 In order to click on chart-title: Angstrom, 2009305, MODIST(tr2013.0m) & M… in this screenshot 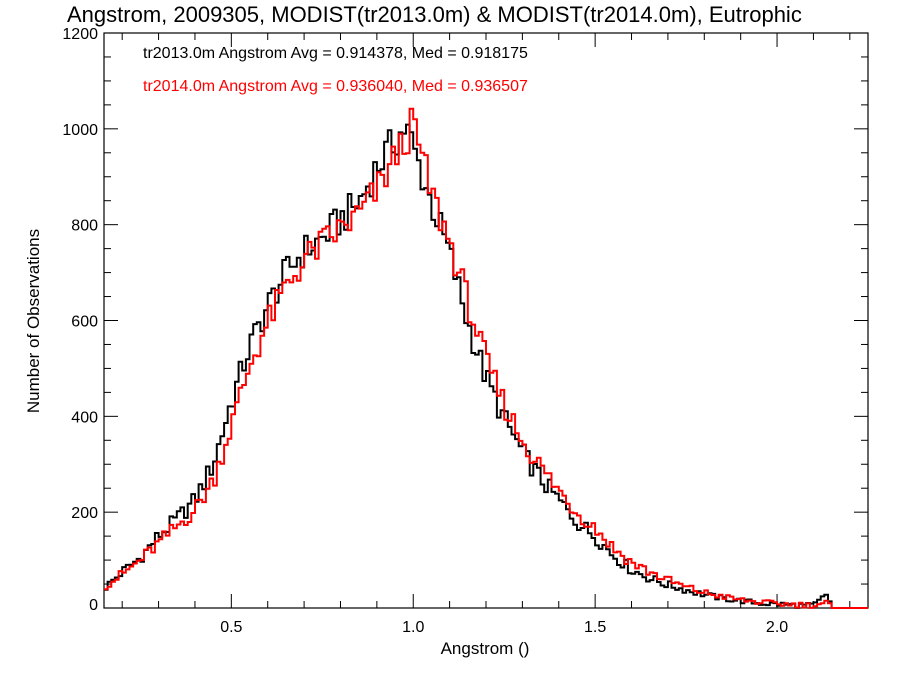, I will do `click(434, 14)`.